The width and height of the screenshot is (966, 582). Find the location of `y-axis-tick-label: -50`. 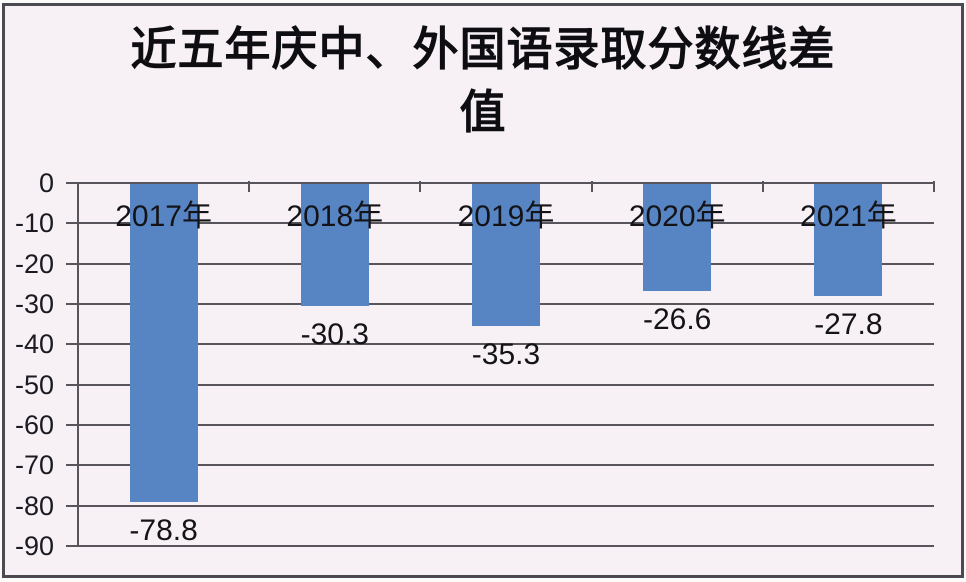

y-axis-tick-label: -50 is located at coordinates (34, 384).